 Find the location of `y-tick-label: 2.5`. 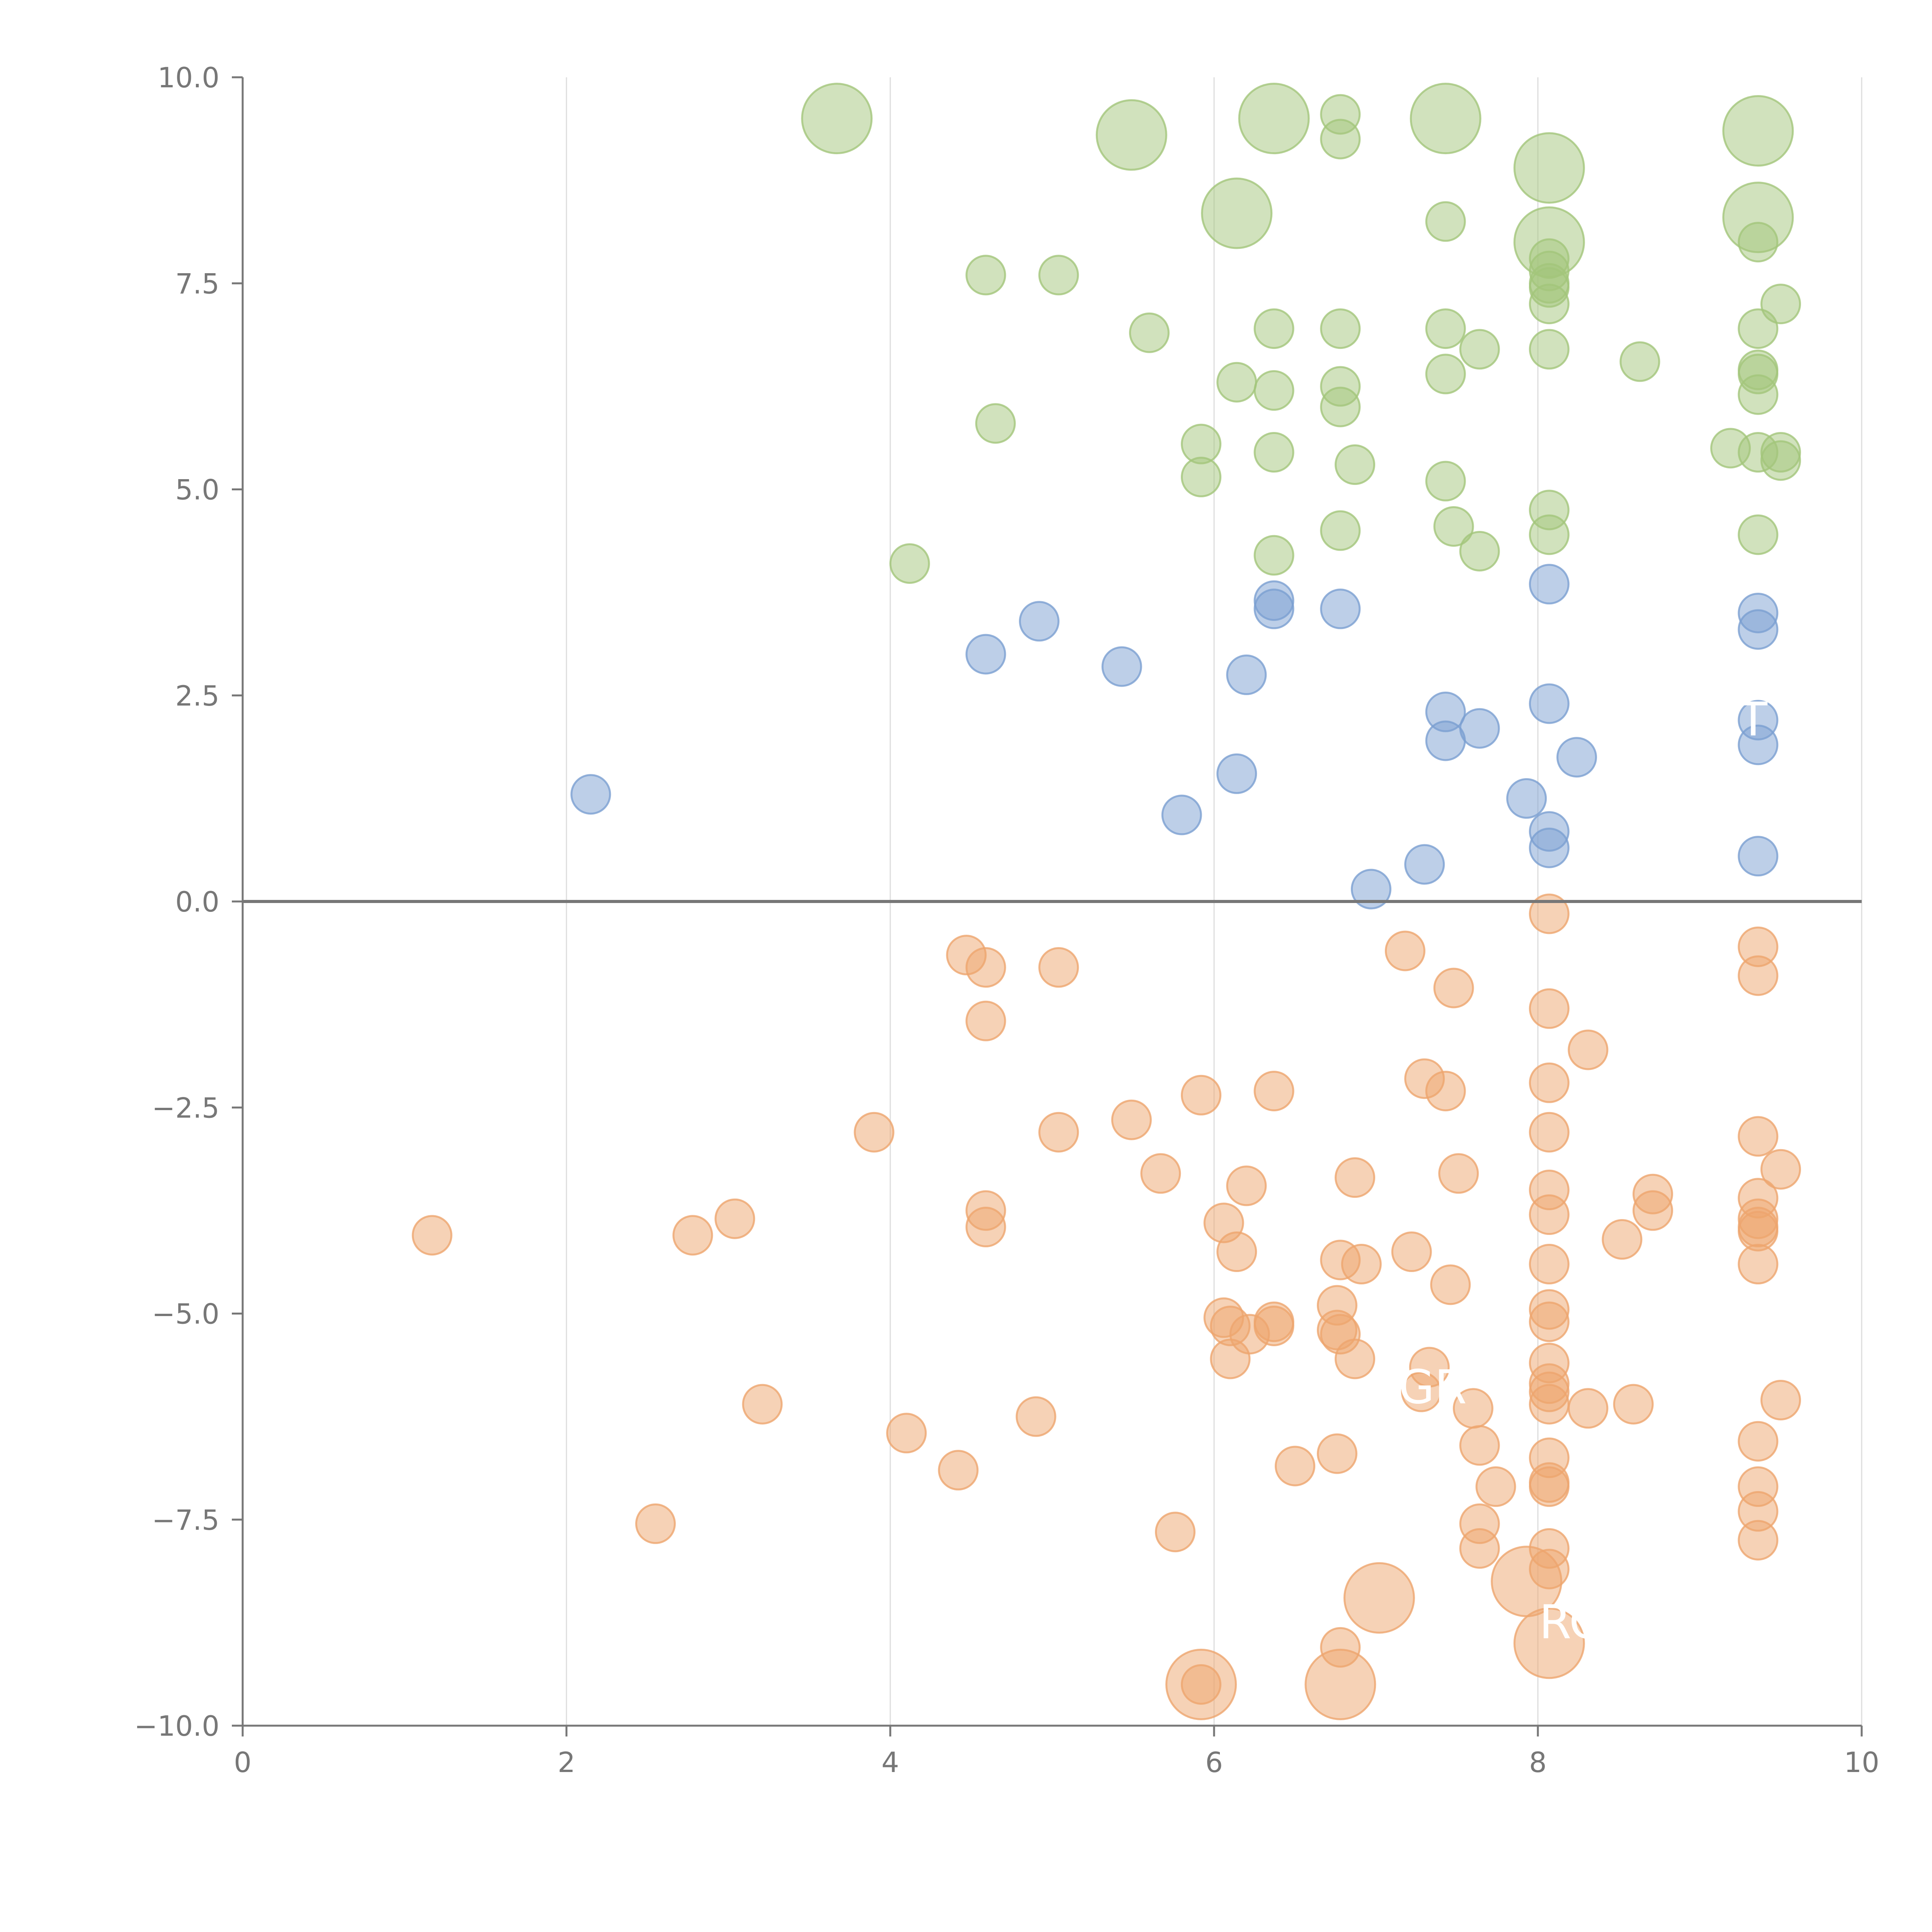

y-tick-label: 2.5 is located at coordinates (197, 696).